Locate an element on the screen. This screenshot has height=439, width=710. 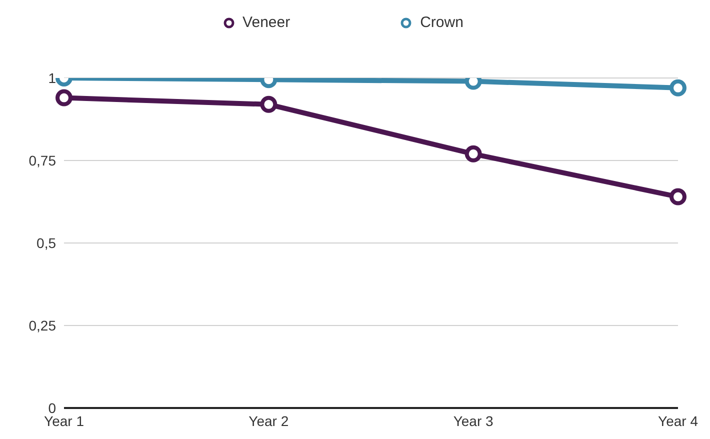
x-tick-label: Year 3 is located at coordinates (473, 420).